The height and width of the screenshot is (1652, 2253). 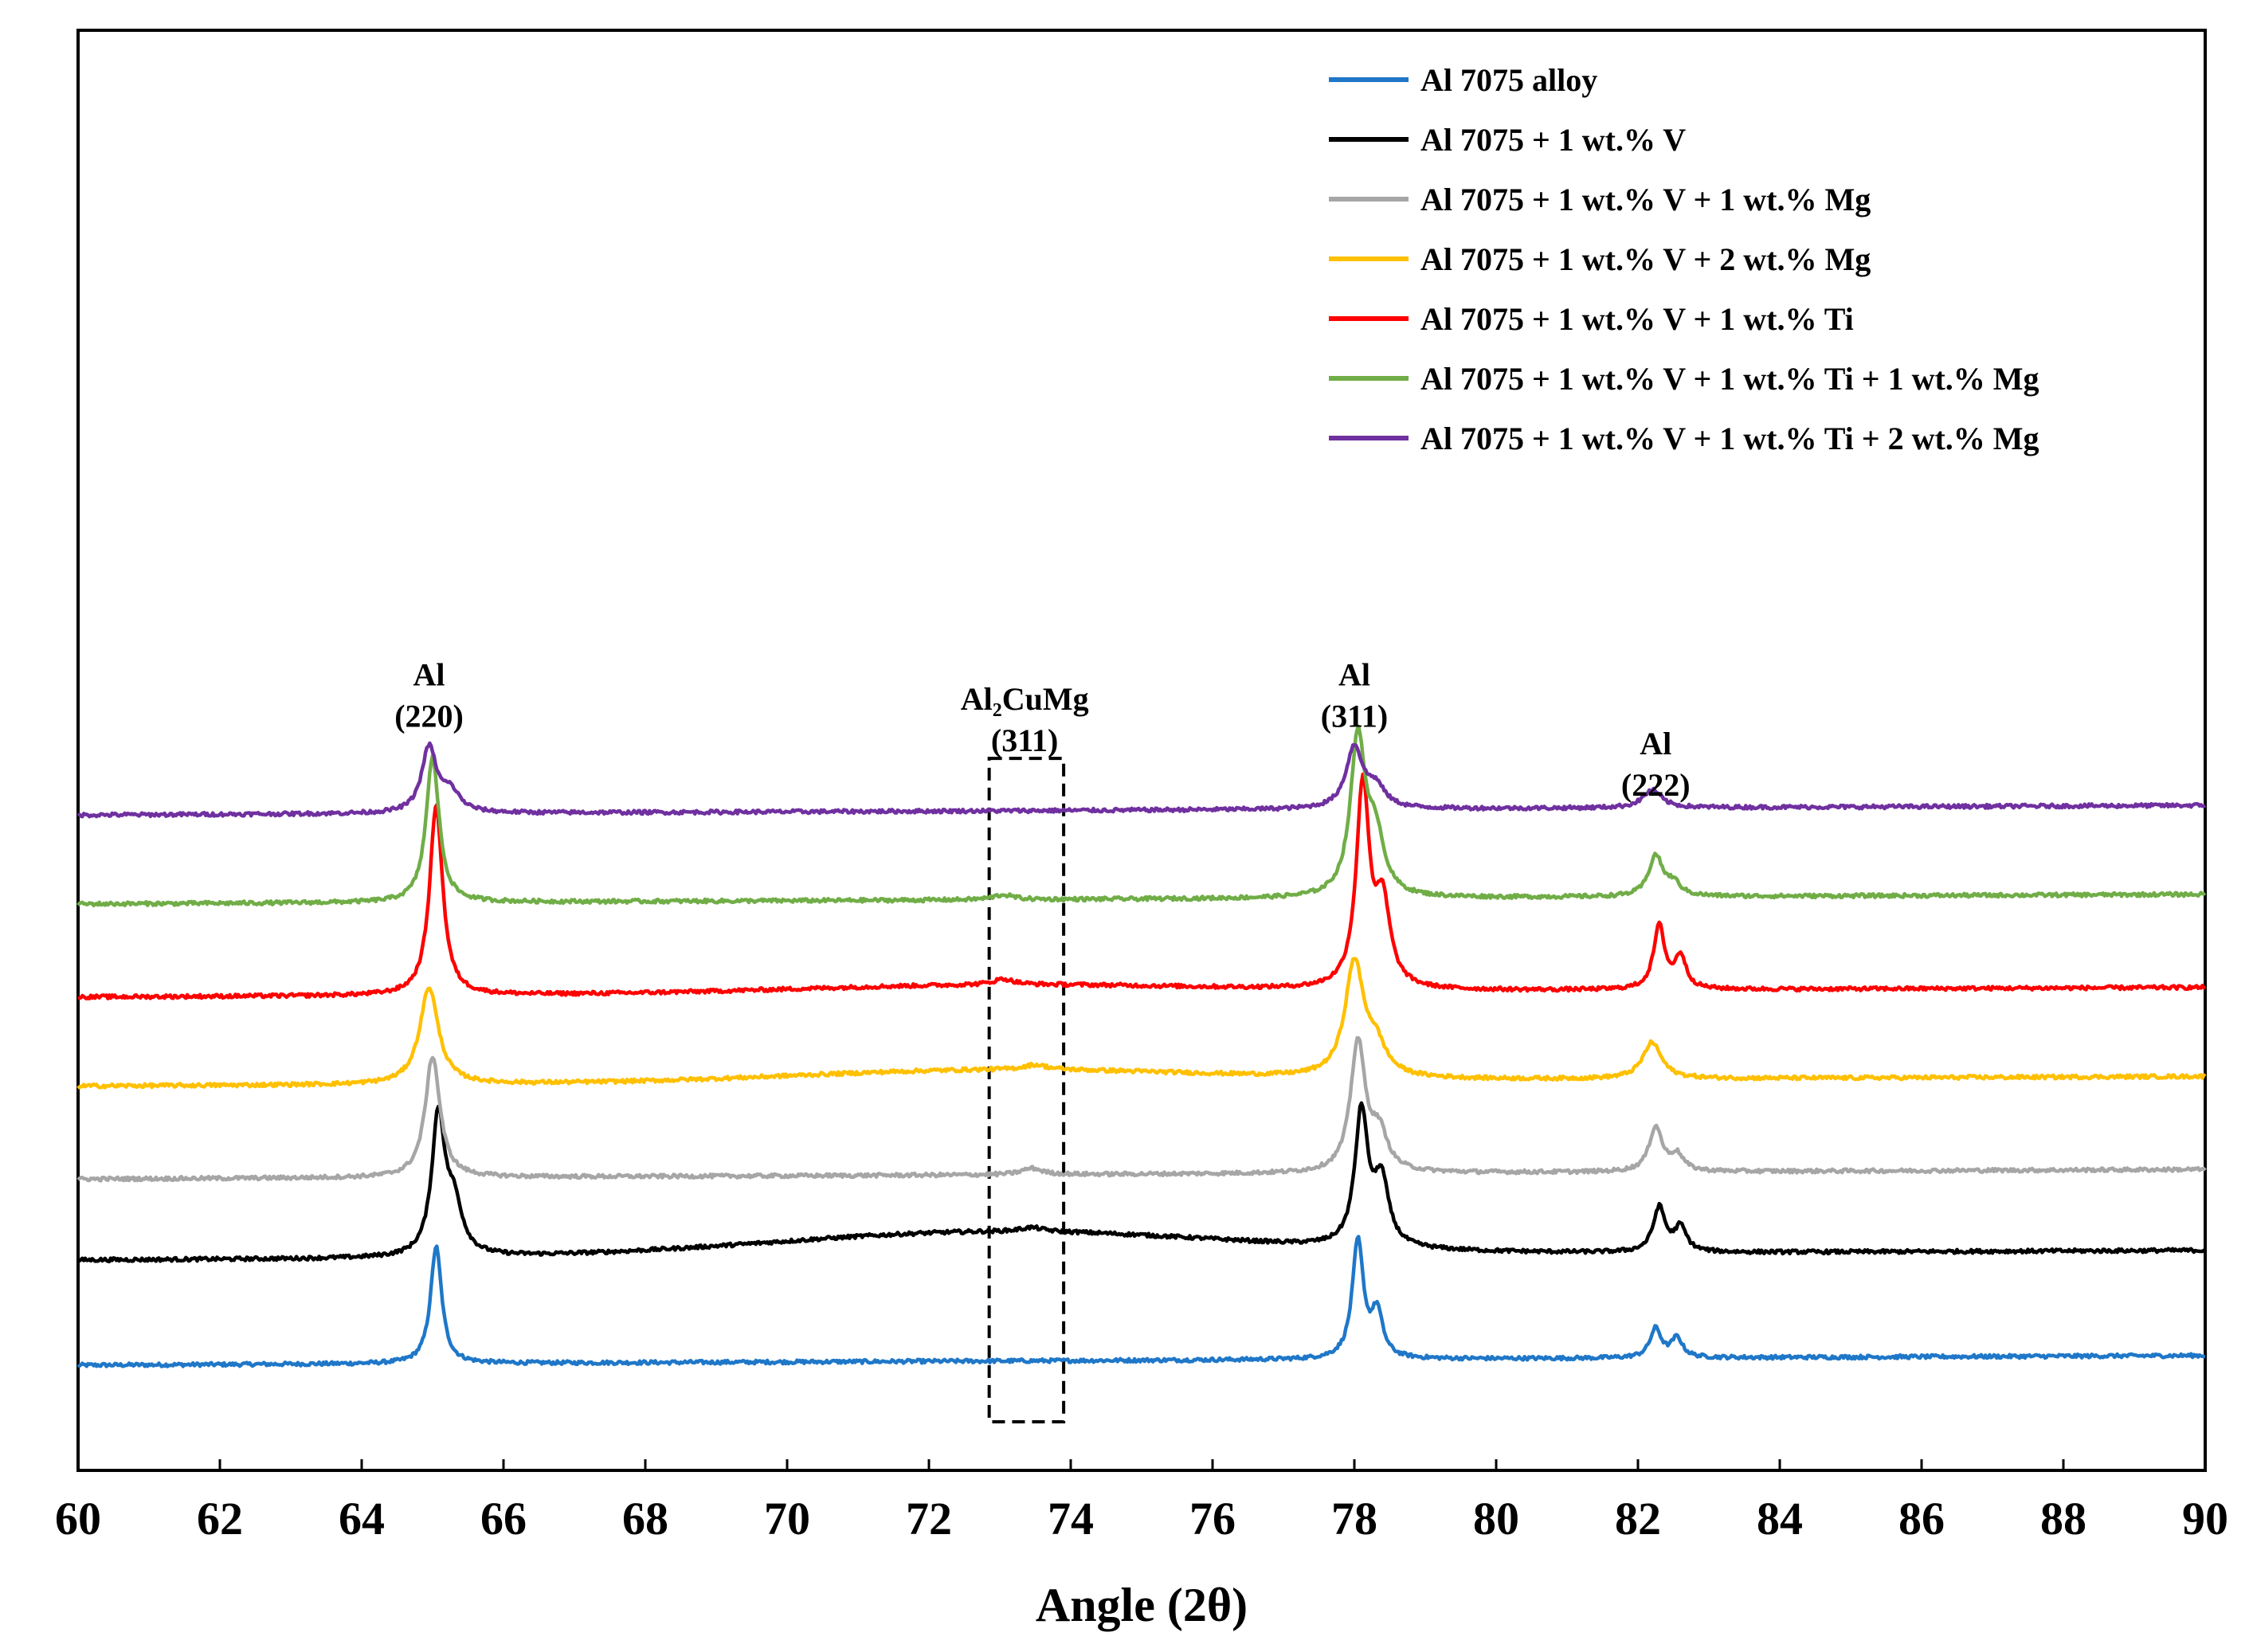 What do you see at coordinates (929, 1518) in the screenshot?
I see `x-tick-label: 72` at bounding box center [929, 1518].